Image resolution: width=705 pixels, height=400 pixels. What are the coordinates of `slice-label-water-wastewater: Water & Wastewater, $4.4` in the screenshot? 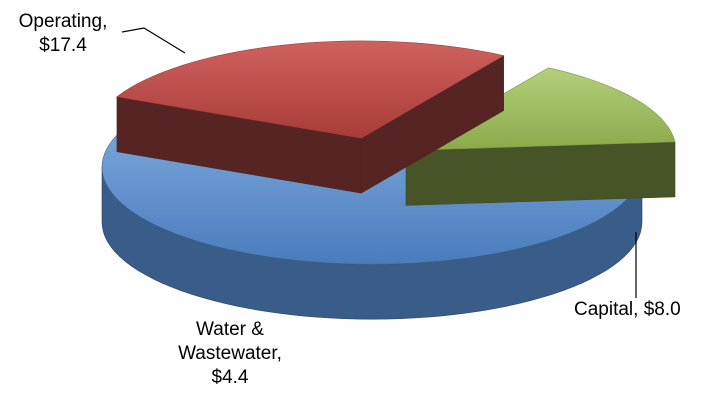 It's located at (230, 354).